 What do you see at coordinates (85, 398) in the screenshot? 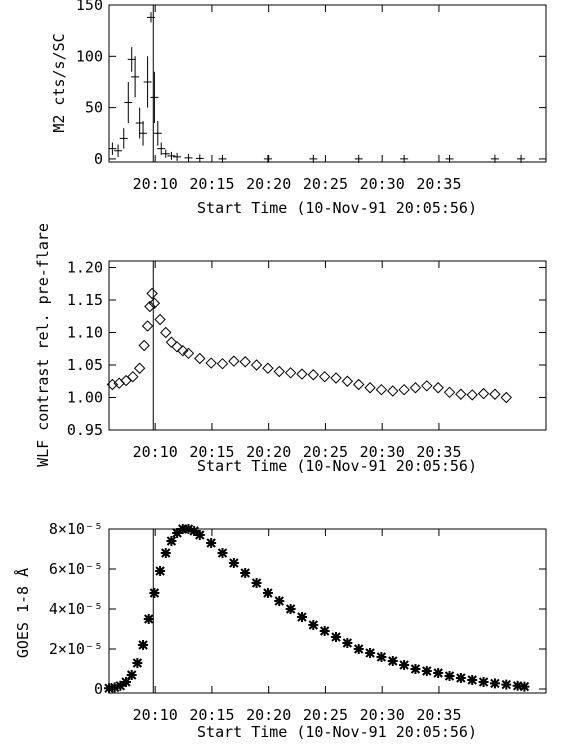
I see `y-tick-label: 1.00` at bounding box center [85, 398].